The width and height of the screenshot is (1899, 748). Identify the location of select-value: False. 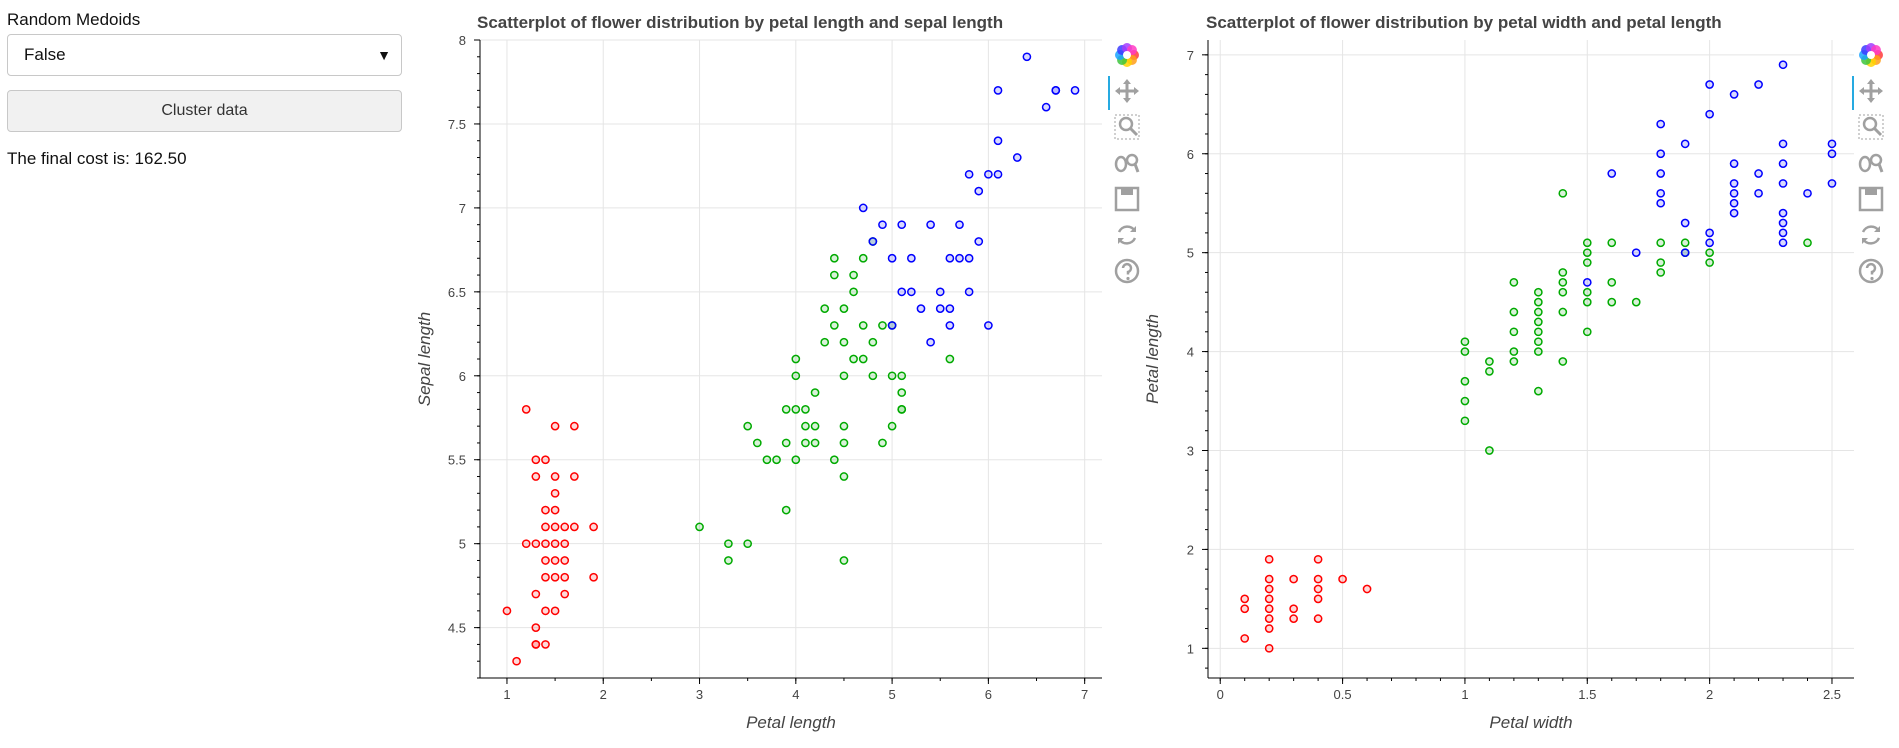
(45, 54).